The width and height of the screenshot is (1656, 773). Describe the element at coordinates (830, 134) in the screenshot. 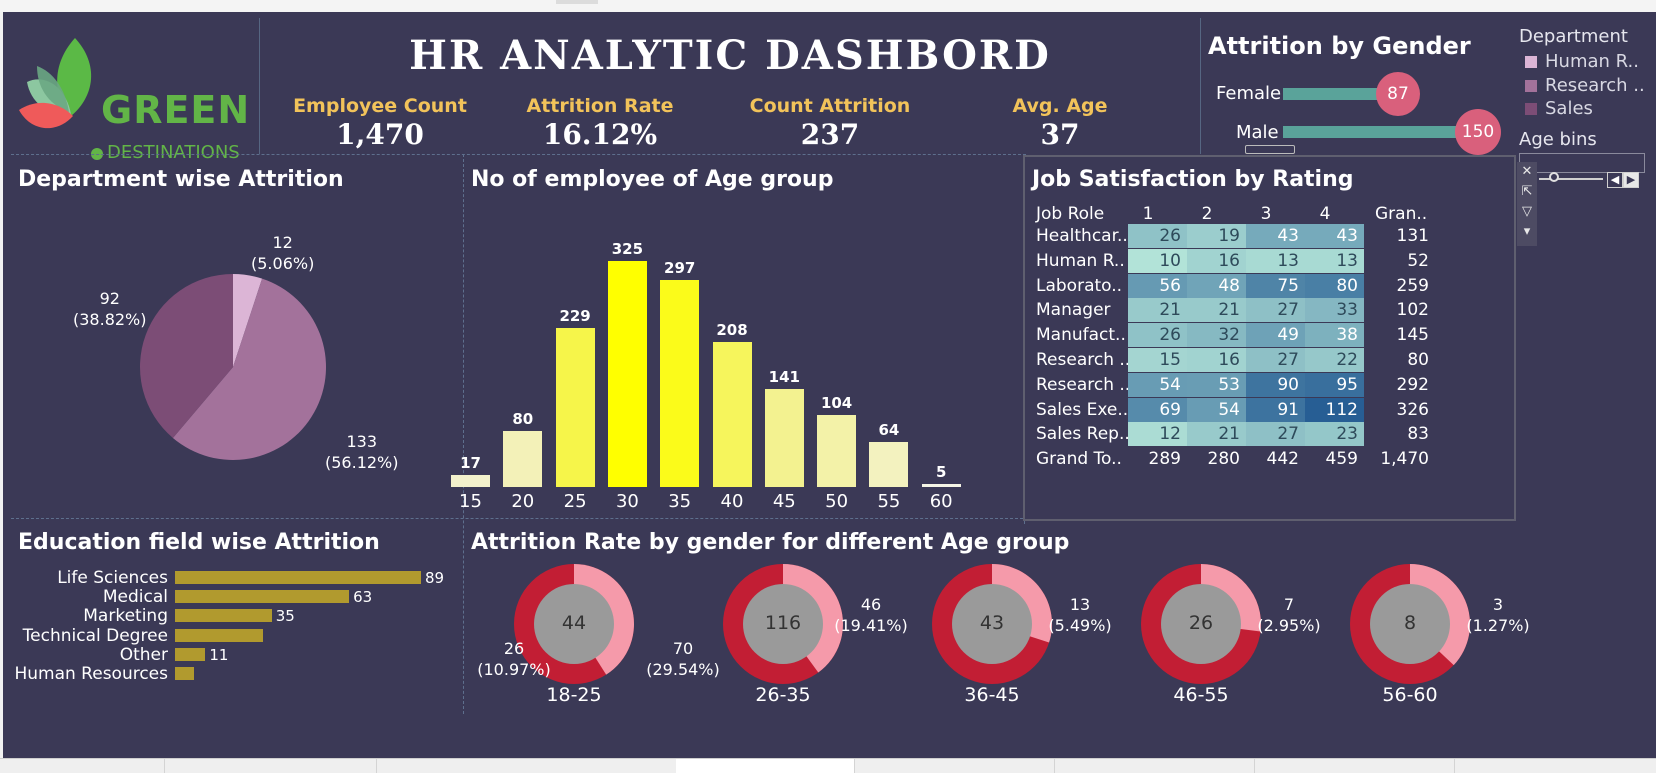

I see `kpi-count-attrition-value: 237` at that location.